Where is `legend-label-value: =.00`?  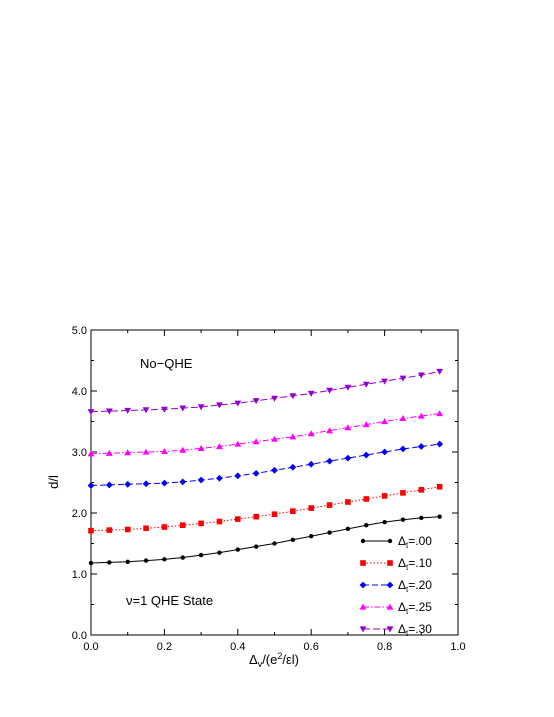 legend-label-value: =.00 is located at coordinates (420, 541).